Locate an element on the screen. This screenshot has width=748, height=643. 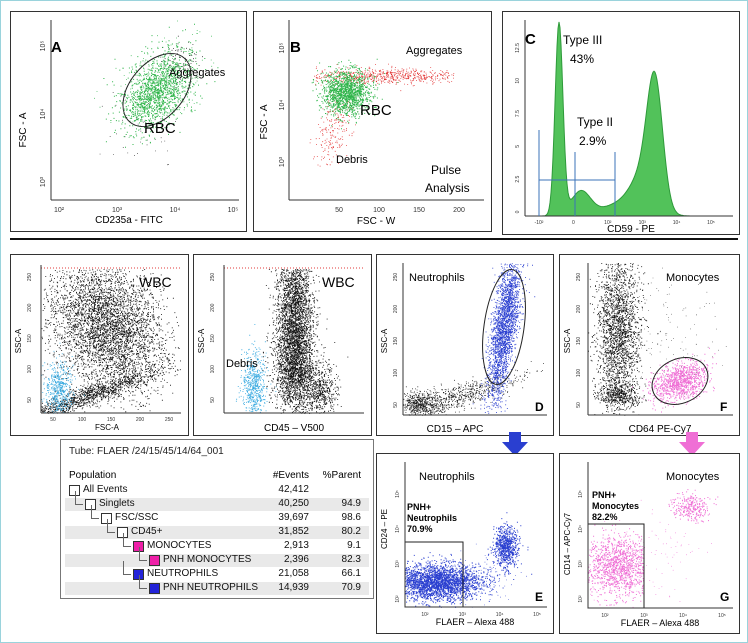
ticksC-label-5: 12.5 is located at coordinates (518, 48).